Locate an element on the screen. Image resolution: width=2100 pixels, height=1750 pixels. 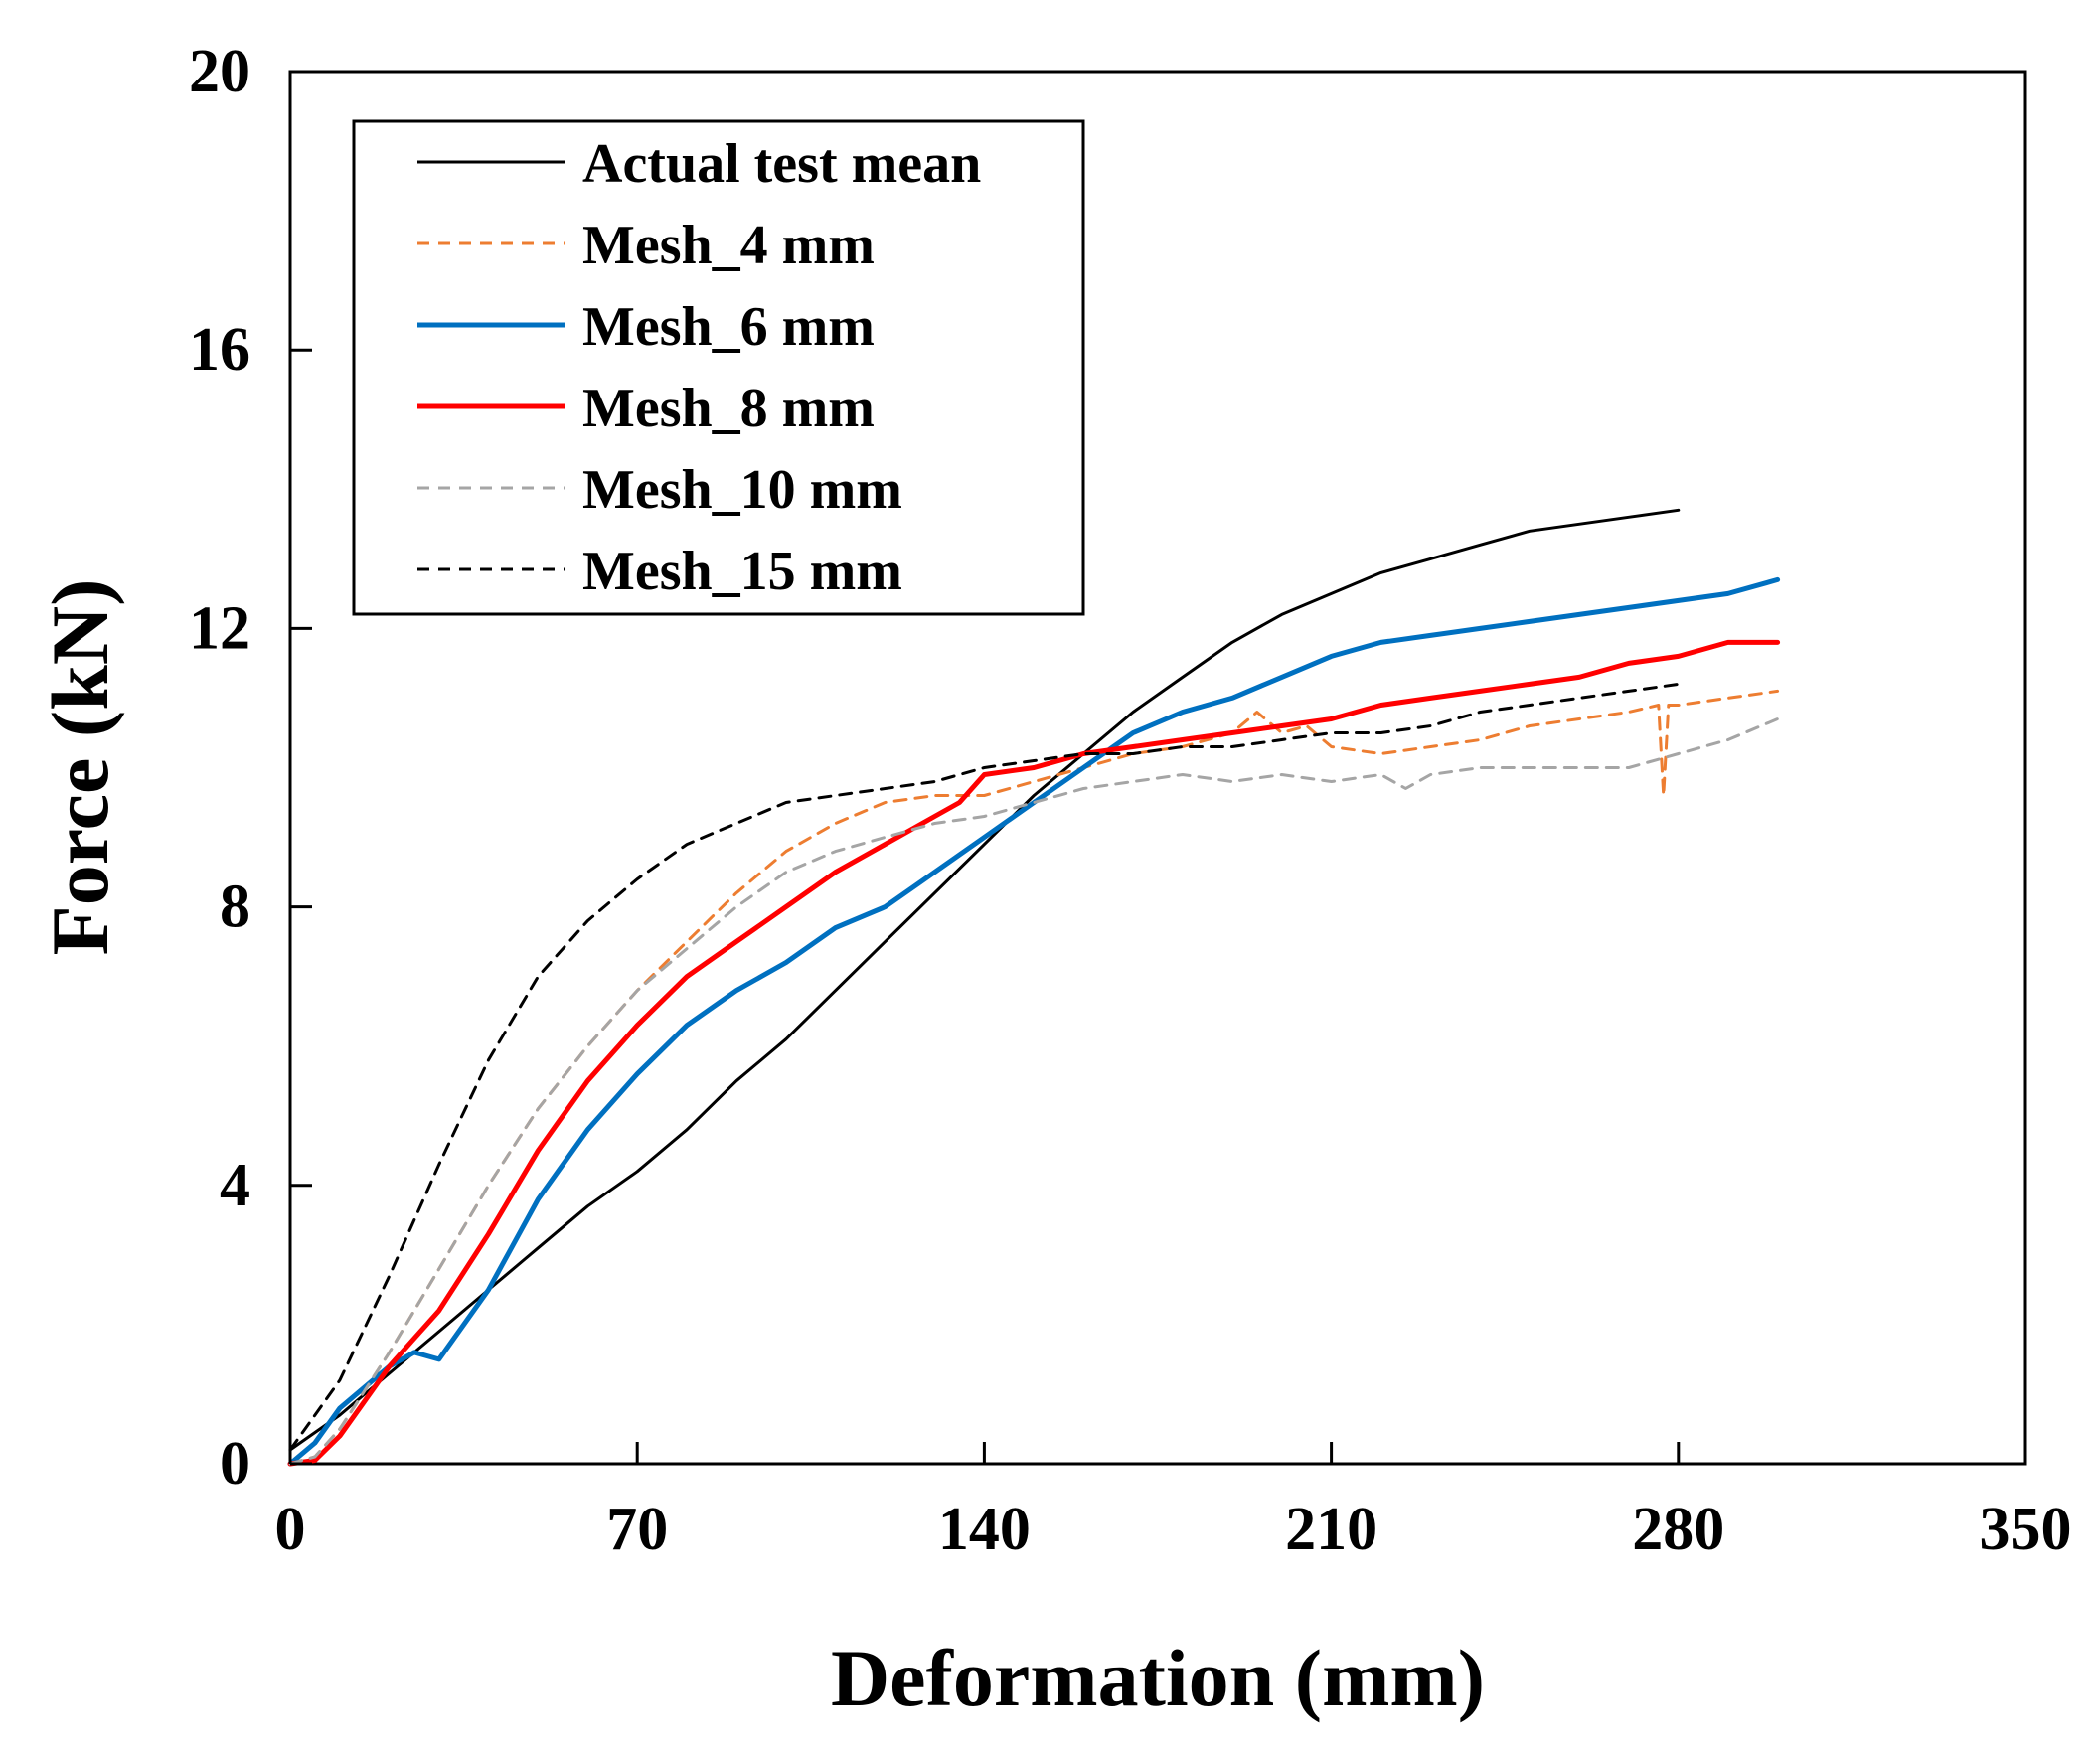
x-axis-ticks: 0 70 140 210 280 350 is located at coordinates (1173, 1502).